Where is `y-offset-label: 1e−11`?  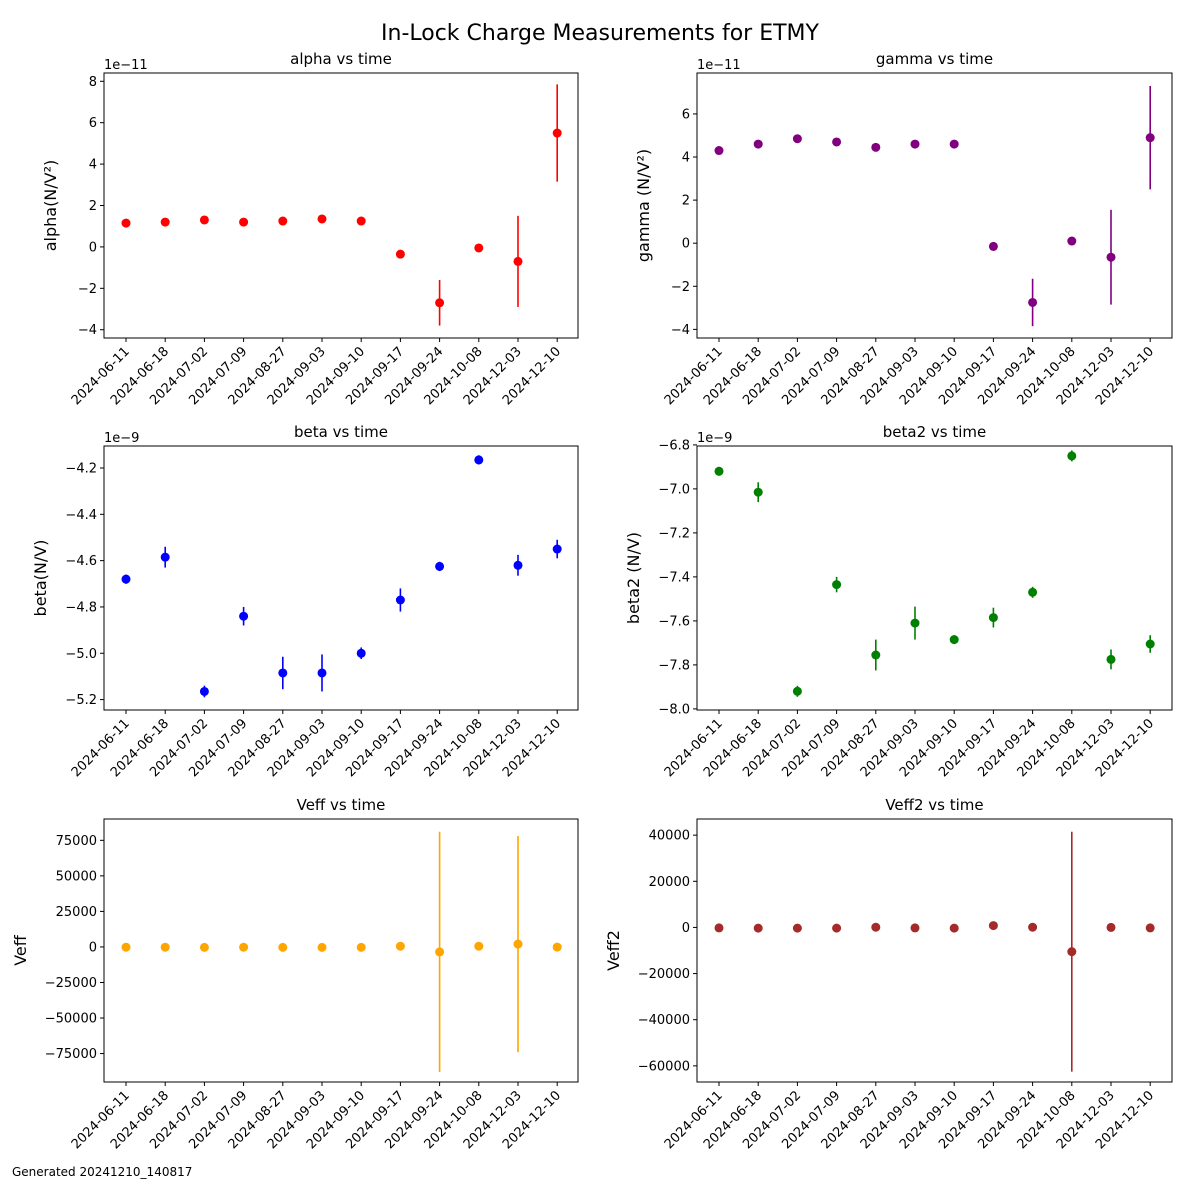 y-offset-label: 1e−11 is located at coordinates (719, 65).